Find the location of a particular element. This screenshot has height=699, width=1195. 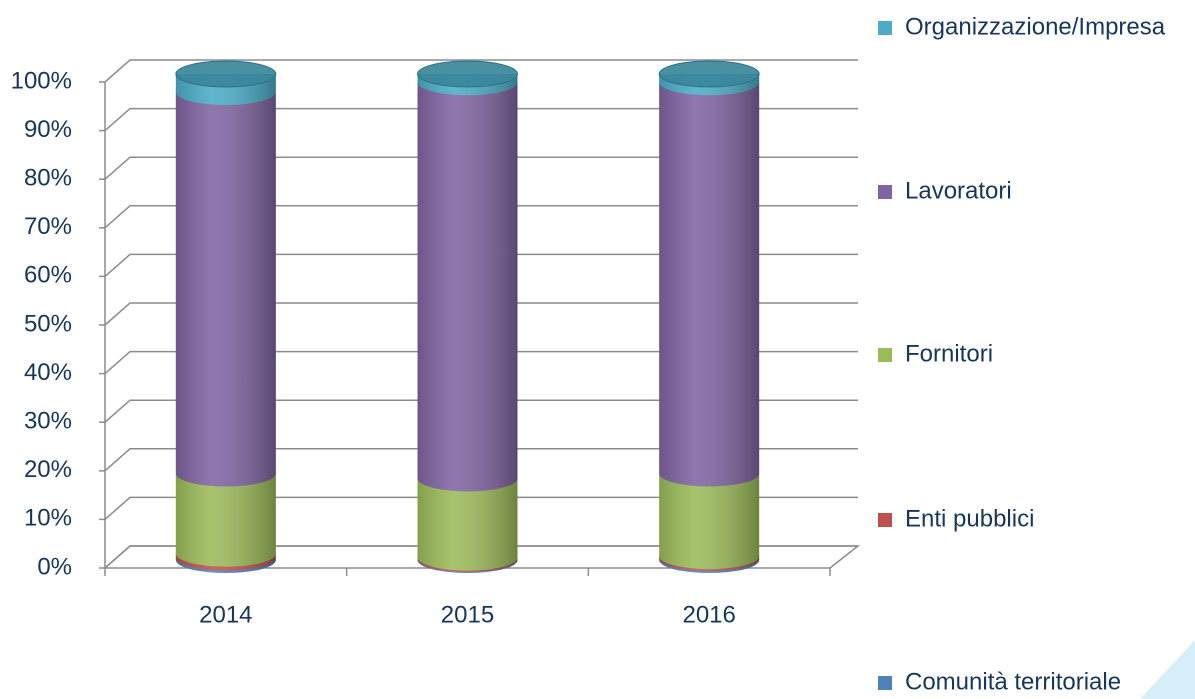

y-tick-label: 20% is located at coordinates (48, 469).